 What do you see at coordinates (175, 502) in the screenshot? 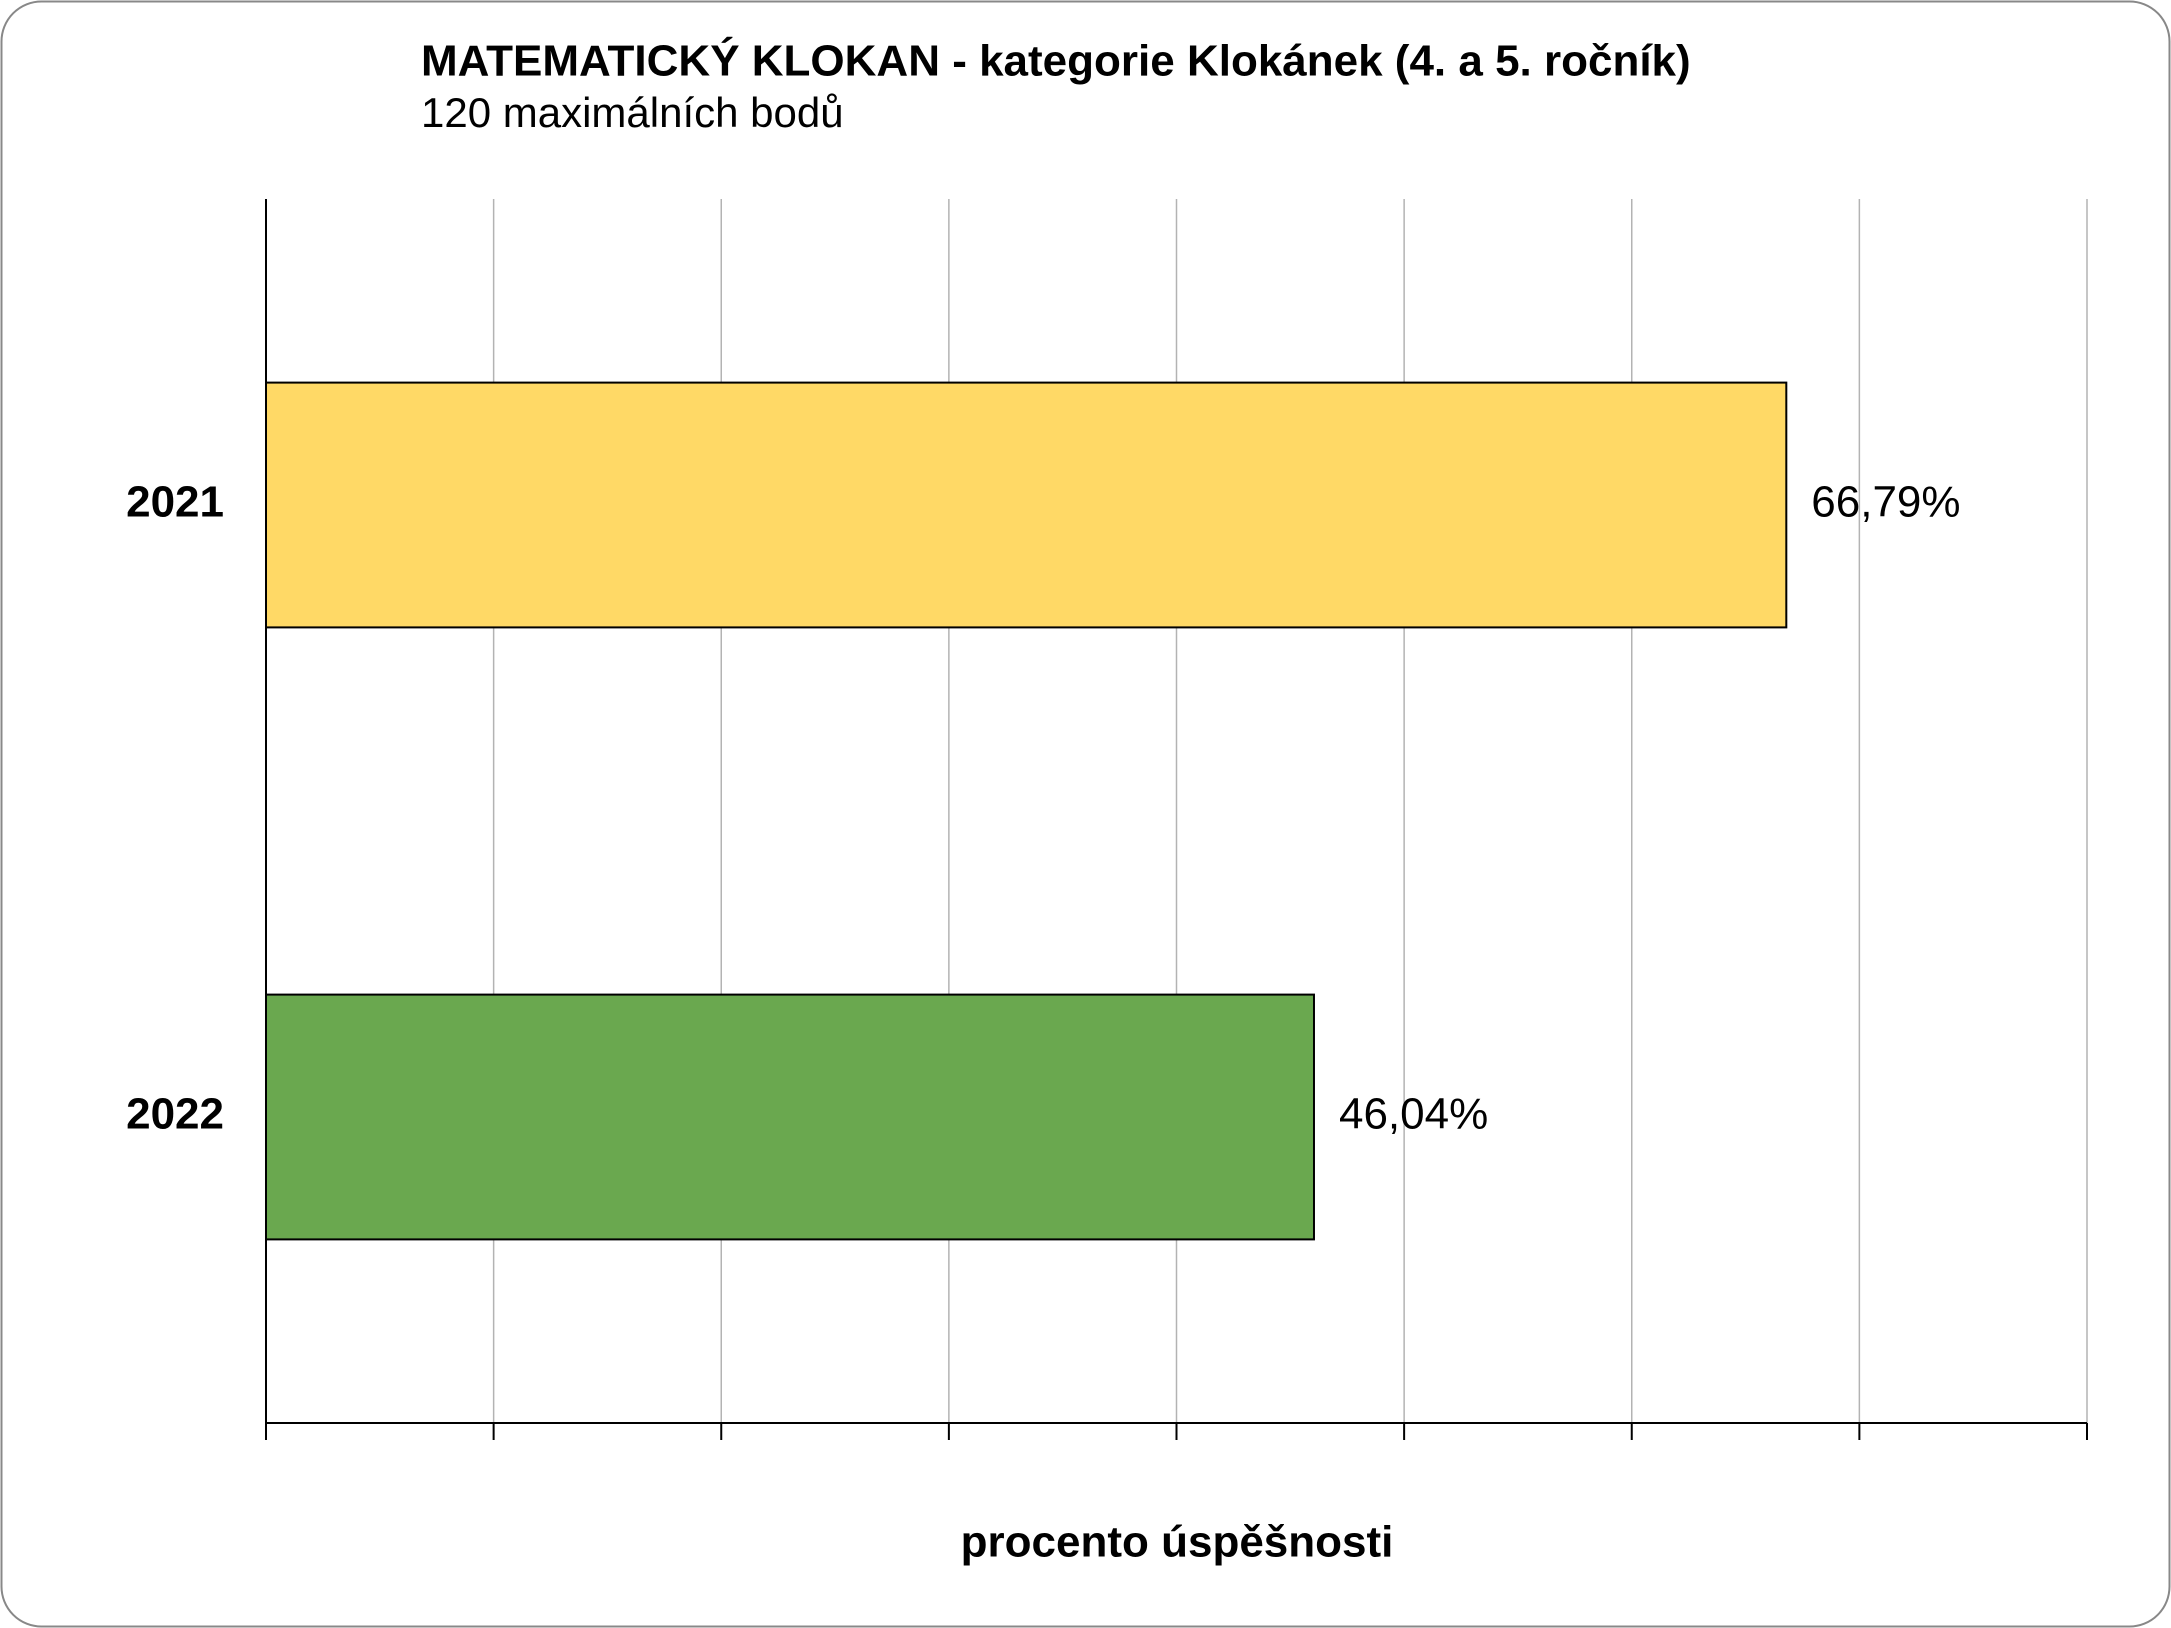
I see `y-tick-label: 2021` at bounding box center [175, 502].